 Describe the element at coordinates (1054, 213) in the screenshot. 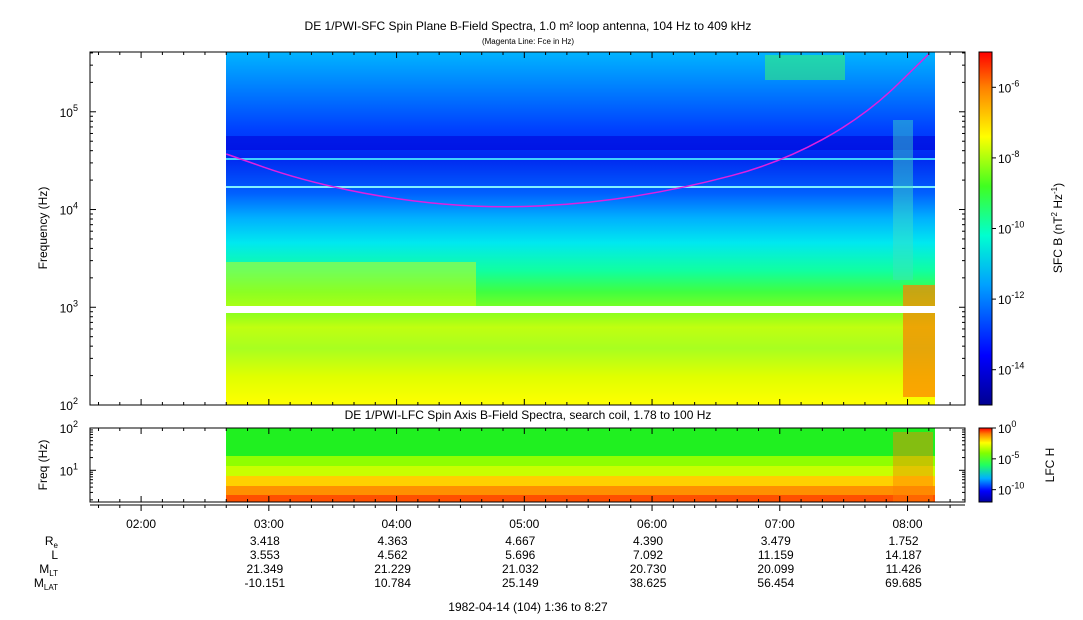

I see `sfc-cb-label-sup1: 2` at that location.